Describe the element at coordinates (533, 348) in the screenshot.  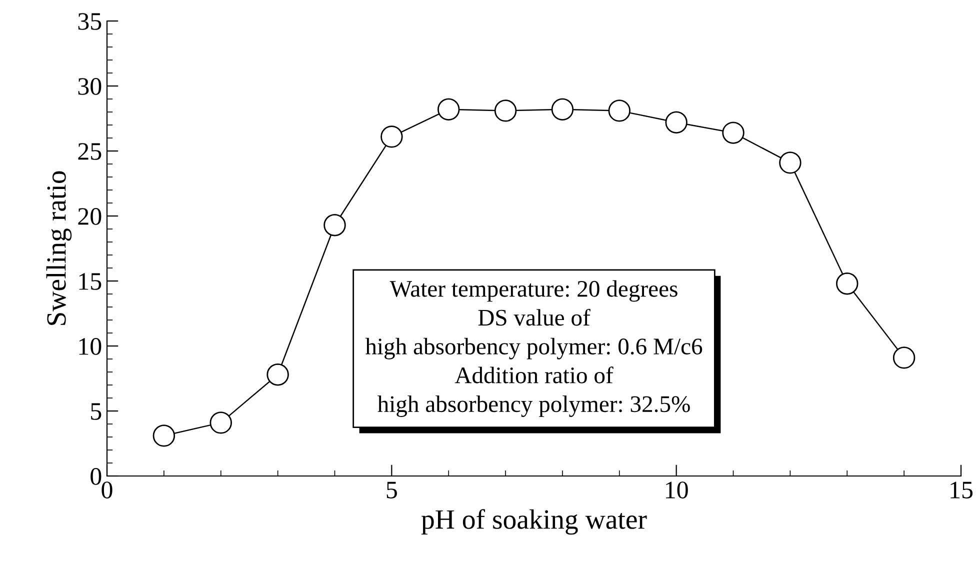
I see `annotation: Water temperature: 20 degrees DS value of high absorbency polymer: 0.6 M/c6 Addition ratio of high absorbency polymer: 32.5%` at that location.